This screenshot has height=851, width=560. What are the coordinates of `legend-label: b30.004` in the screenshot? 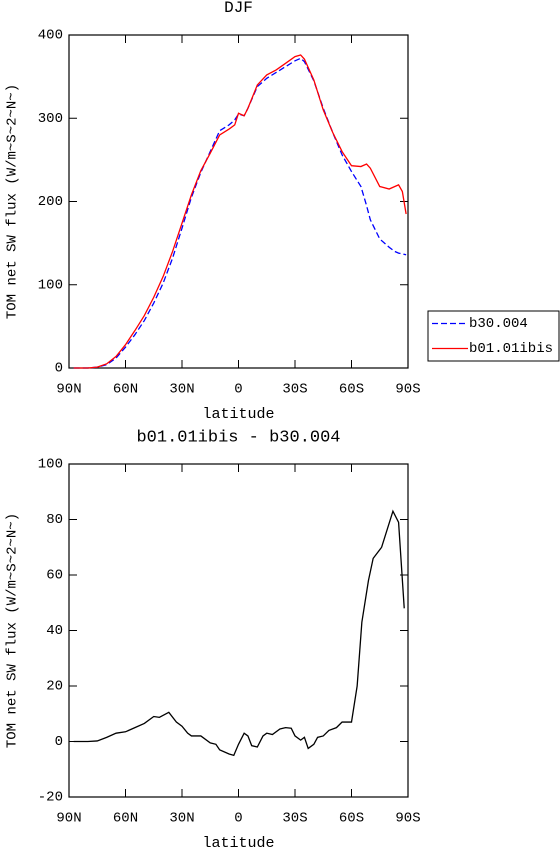 It's located at (498, 324).